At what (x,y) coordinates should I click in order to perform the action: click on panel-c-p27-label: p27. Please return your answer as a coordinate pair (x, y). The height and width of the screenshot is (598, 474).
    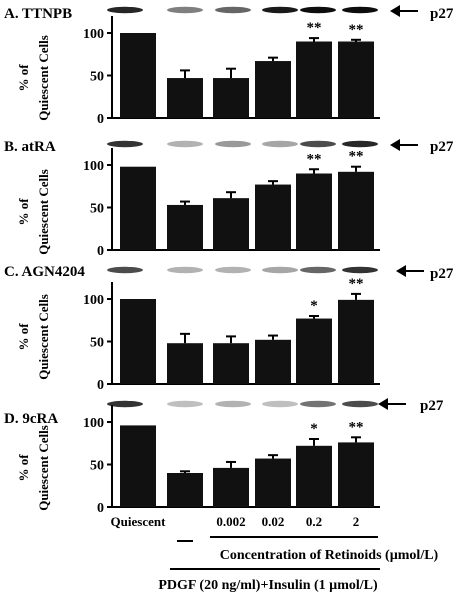
    Looking at the image, I should click on (442, 274).